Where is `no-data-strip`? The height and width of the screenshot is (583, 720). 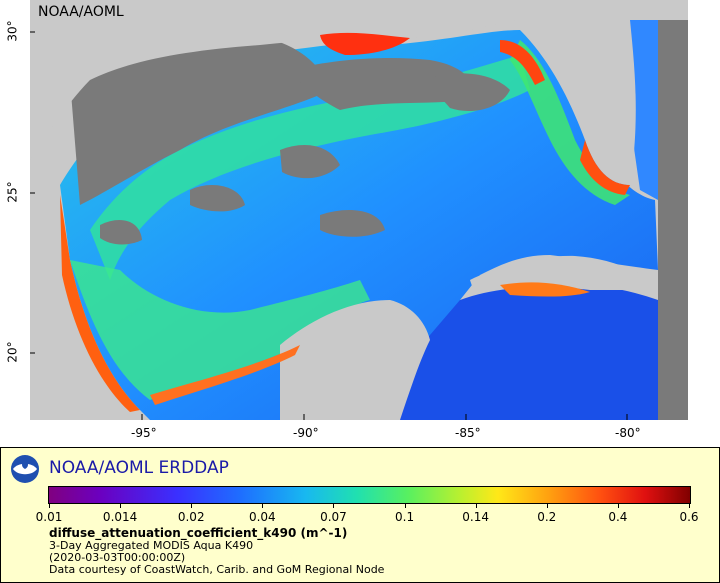
no-data-strip is located at coordinates (673, 210).